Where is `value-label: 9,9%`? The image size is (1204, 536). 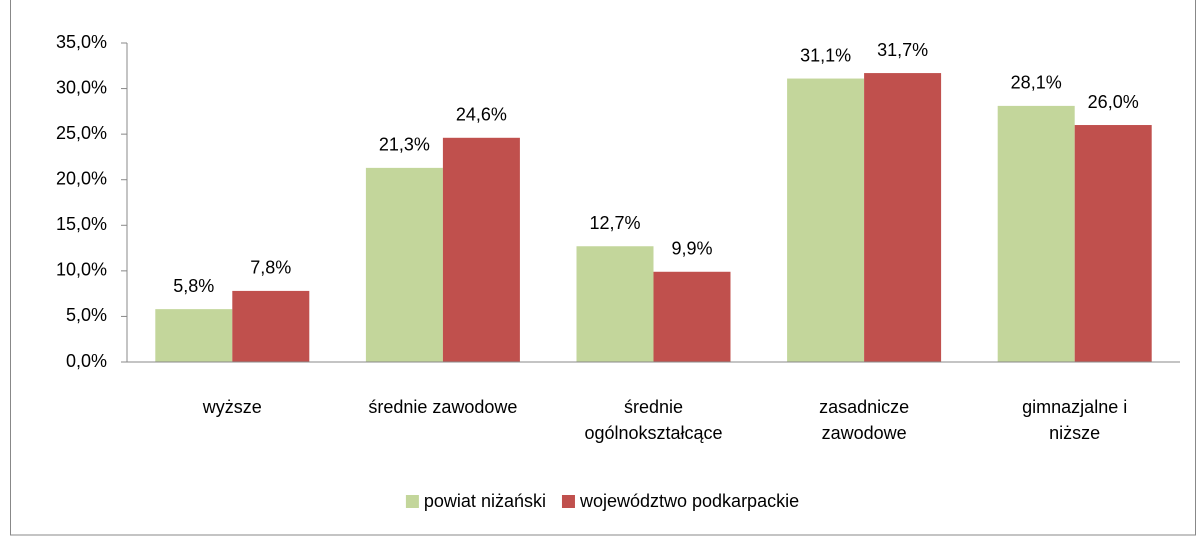
value-label: 9,9% is located at coordinates (691, 249).